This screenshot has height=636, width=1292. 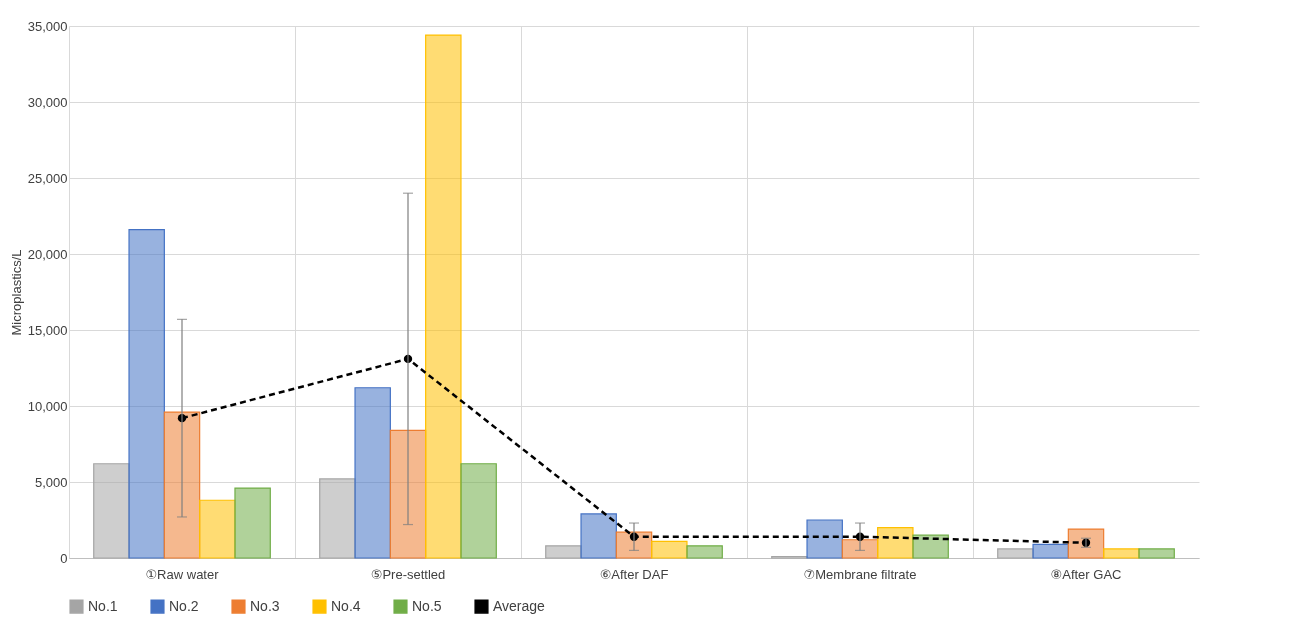 I want to click on legend-label: No.3, so click(x=265, y=605).